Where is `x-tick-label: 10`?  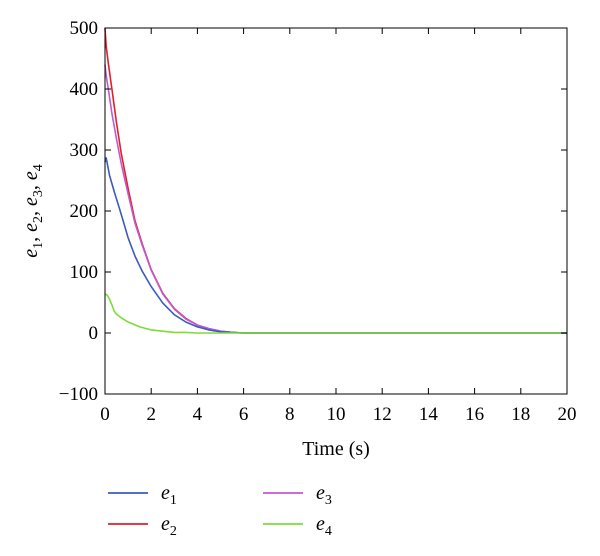
x-tick-label: 10 is located at coordinates (336, 414).